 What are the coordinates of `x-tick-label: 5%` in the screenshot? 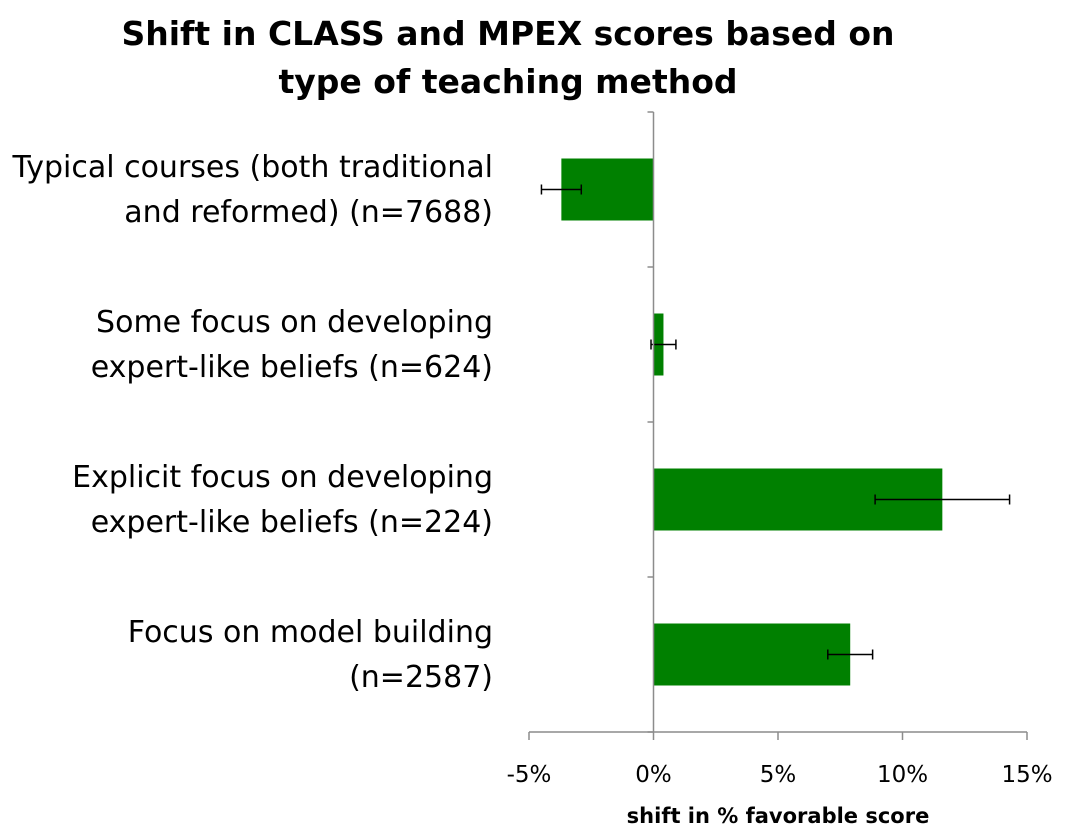 It's located at (778, 775).